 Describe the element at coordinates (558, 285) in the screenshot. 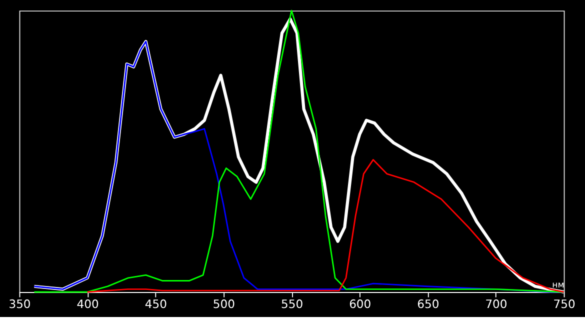

I see `x-axis-title: нм` at that location.